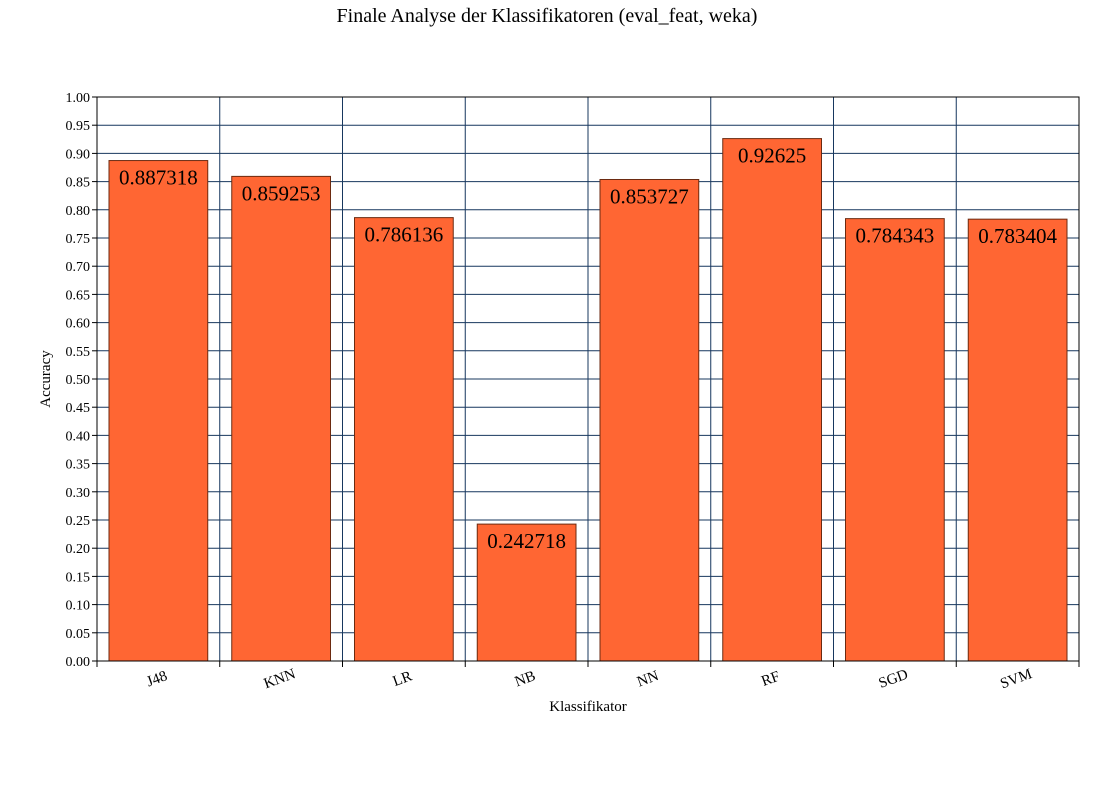 The height and width of the screenshot is (805, 1095). What do you see at coordinates (78, 549) in the screenshot?
I see `y-tick-label: 0.20` at bounding box center [78, 549].